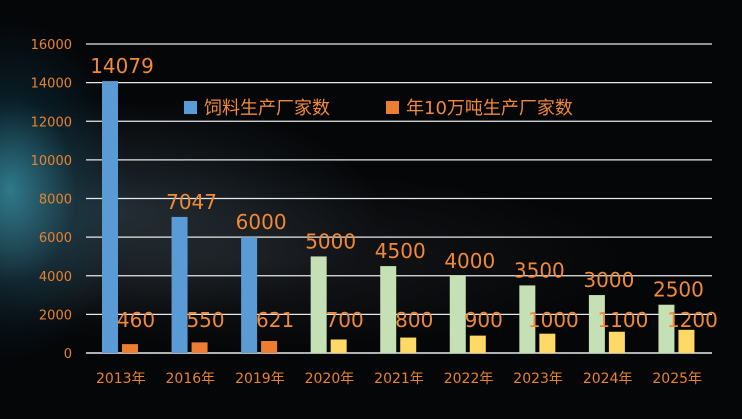 Image resolution: width=742 pixels, height=419 pixels. Describe the element at coordinates (608, 379) in the screenshot. I see `x-tick-label: 2024年` at that location.